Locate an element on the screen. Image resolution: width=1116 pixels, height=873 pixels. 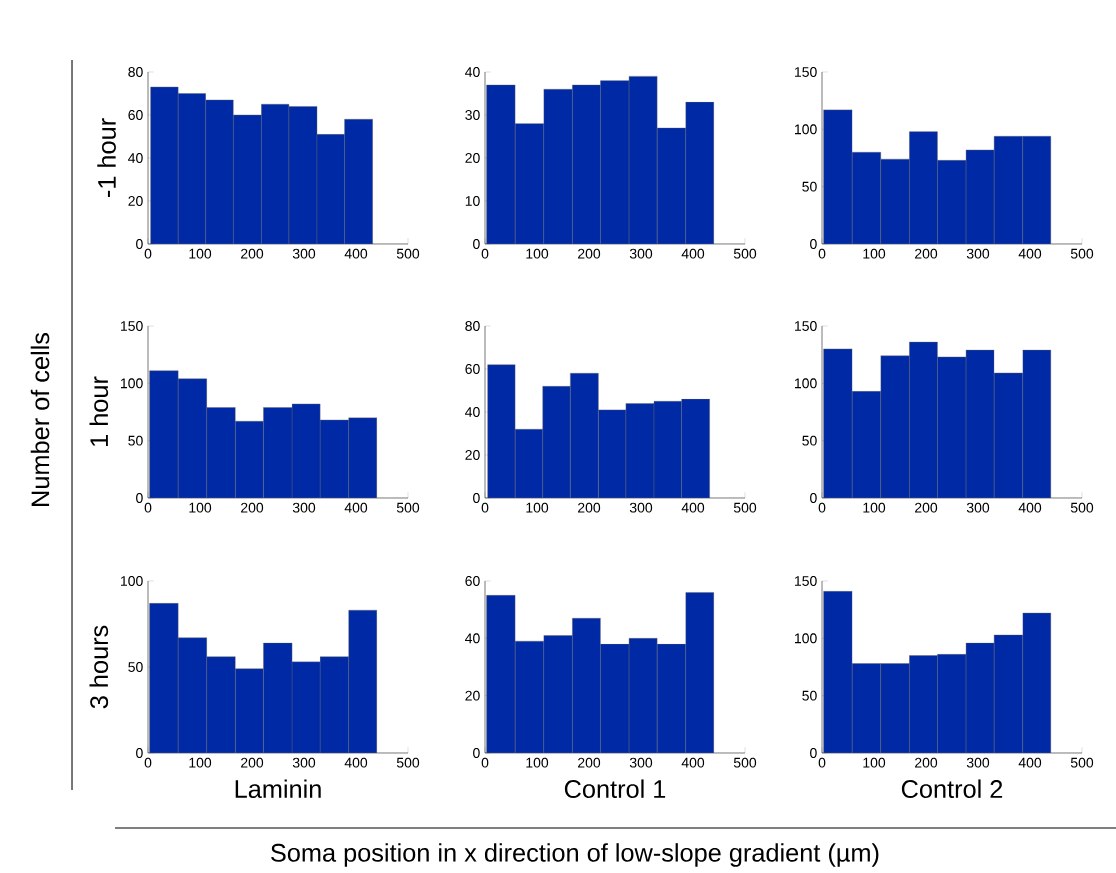
text: Number of cells is located at coordinates (40, 419).